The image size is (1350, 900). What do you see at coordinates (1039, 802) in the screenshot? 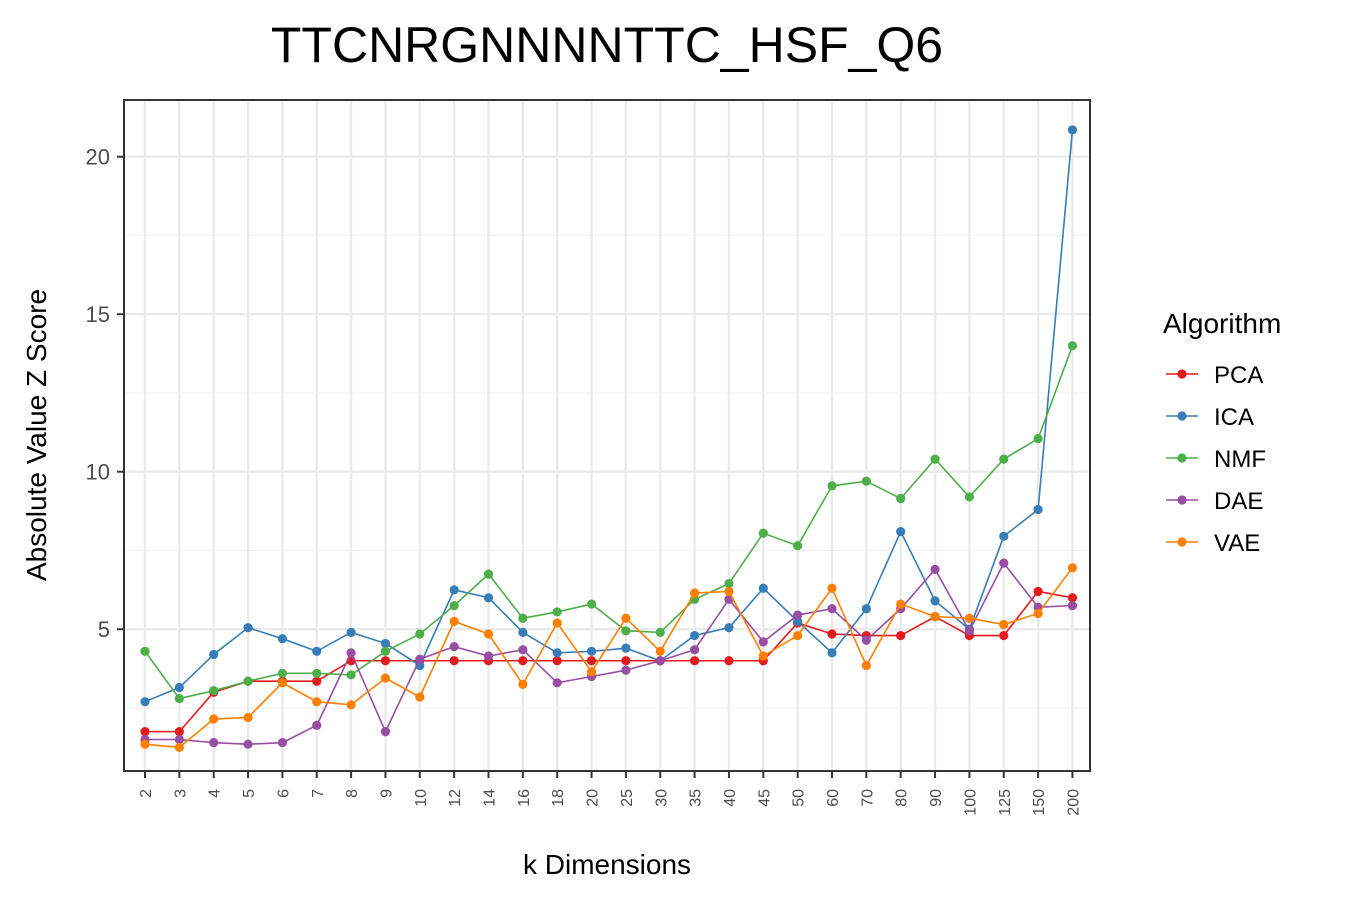
I see `x-tick-label: 150` at bounding box center [1039, 802].